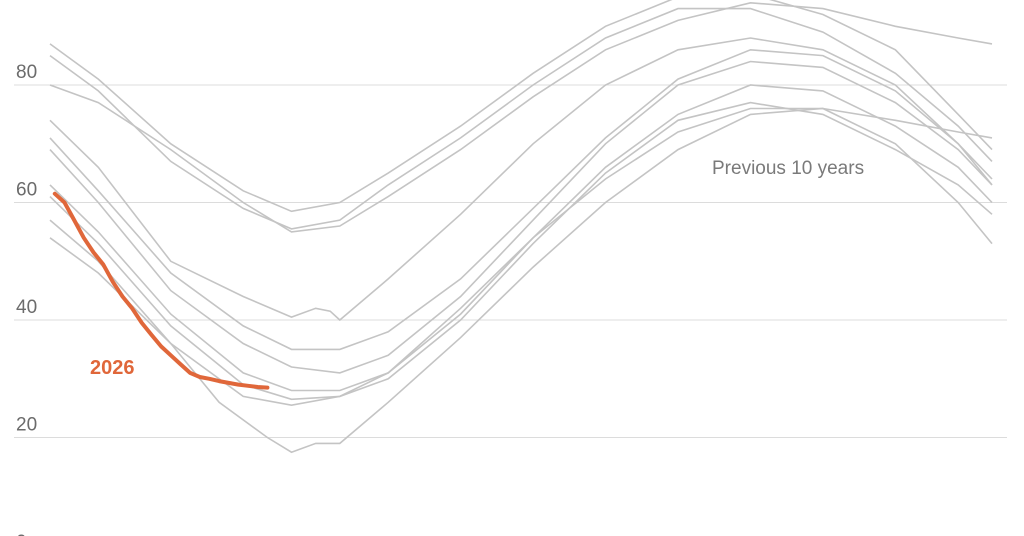 This screenshot has width=1024, height=536. Describe the element at coordinates (26, 72) in the screenshot. I see `y-tick-label-80: 80` at that location.